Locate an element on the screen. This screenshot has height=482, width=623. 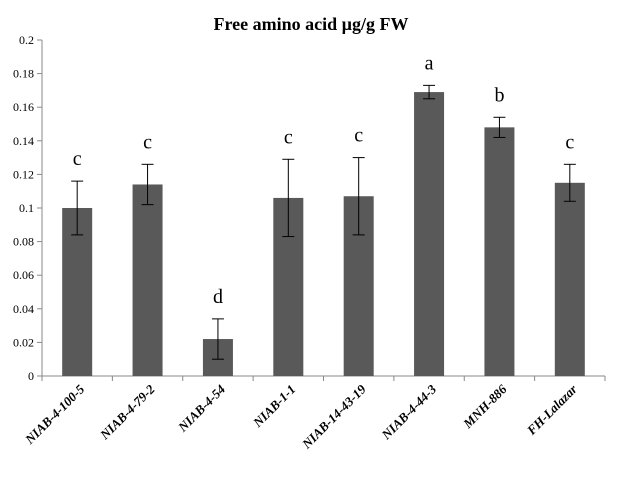
y-tick-label: 0.02 is located at coordinates (23, 342).